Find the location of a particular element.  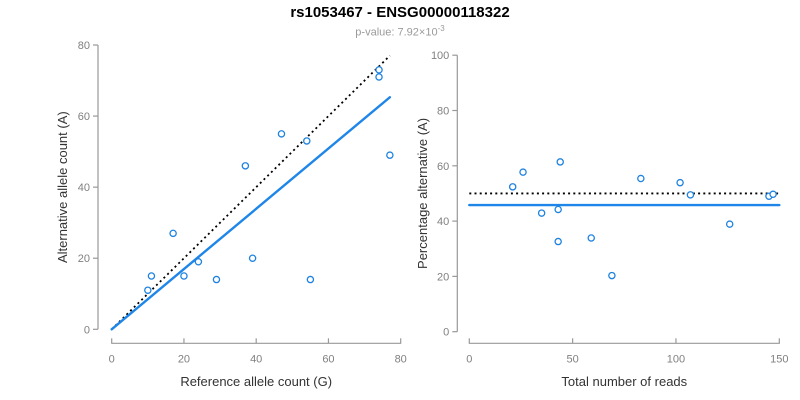

figure-subtitle: p-value: 7.92×10-3 is located at coordinates (400, 31).